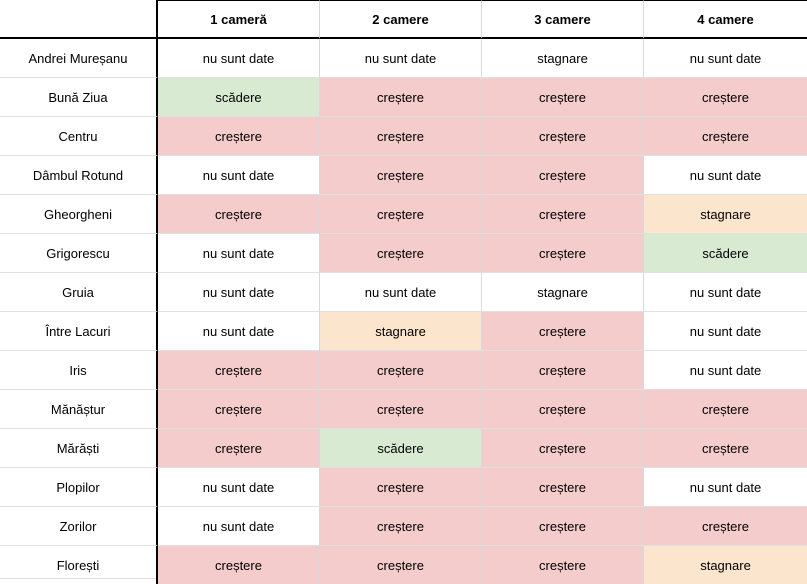 The image size is (807, 584). Describe the element at coordinates (79, 409) in the screenshot. I see `row-label-manastur: Mănăștur` at that location.